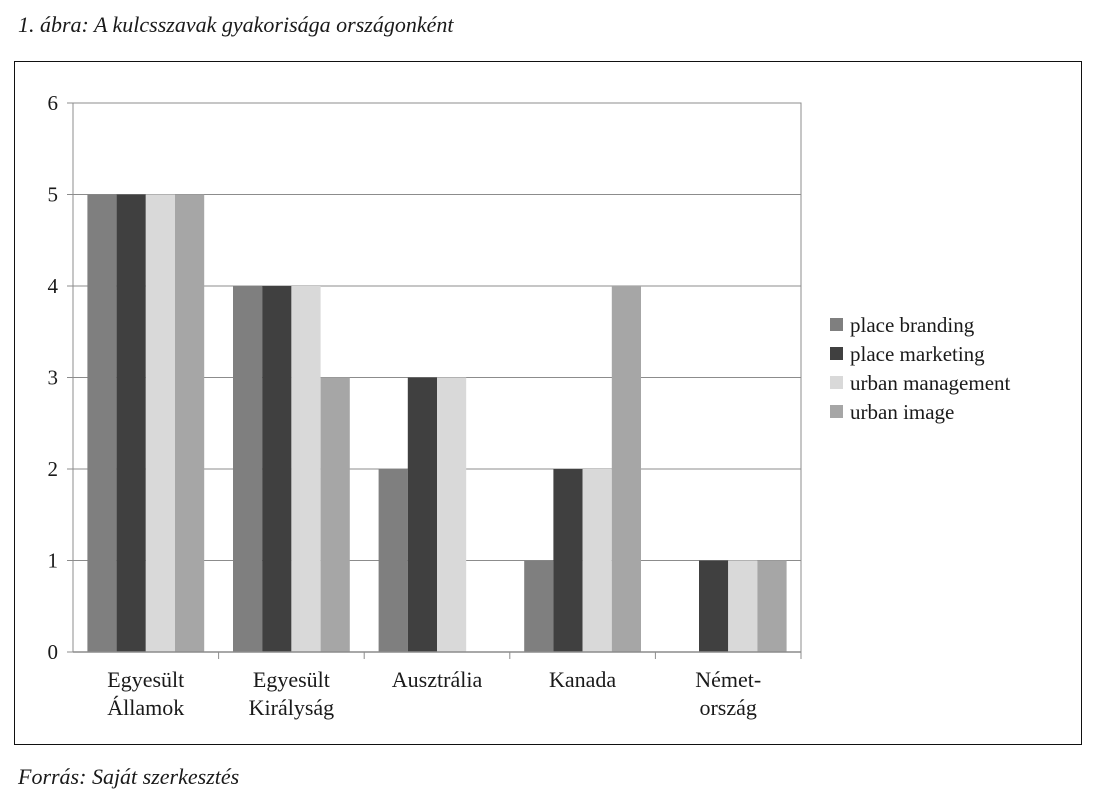 This screenshot has width=1098, height=804. What do you see at coordinates (912, 325) in the screenshot?
I see `legend-label: place branding` at bounding box center [912, 325].